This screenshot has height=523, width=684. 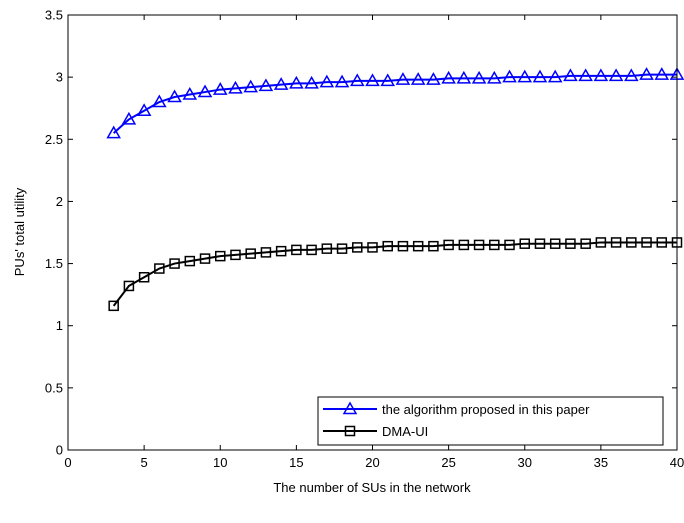 What do you see at coordinates (144, 462) in the screenshot?
I see `x-tick-label: 5` at bounding box center [144, 462].